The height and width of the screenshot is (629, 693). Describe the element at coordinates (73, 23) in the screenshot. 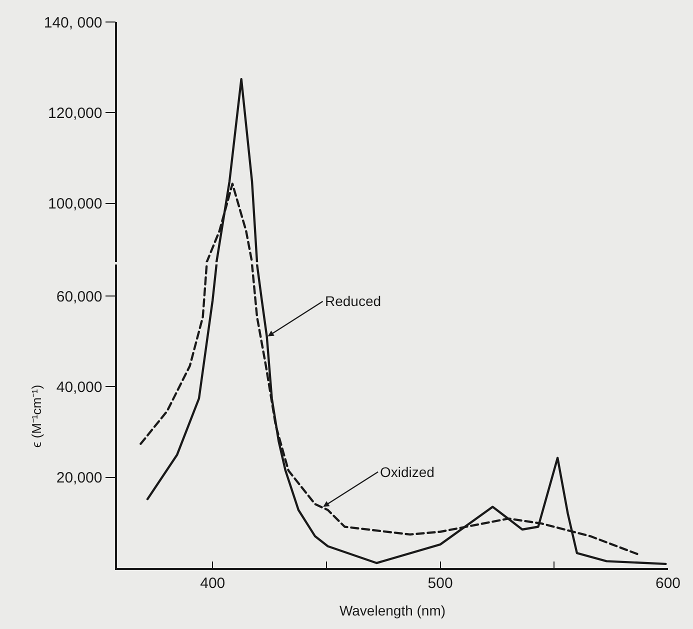

I see `y-tick-label: 140, 000` at that location.